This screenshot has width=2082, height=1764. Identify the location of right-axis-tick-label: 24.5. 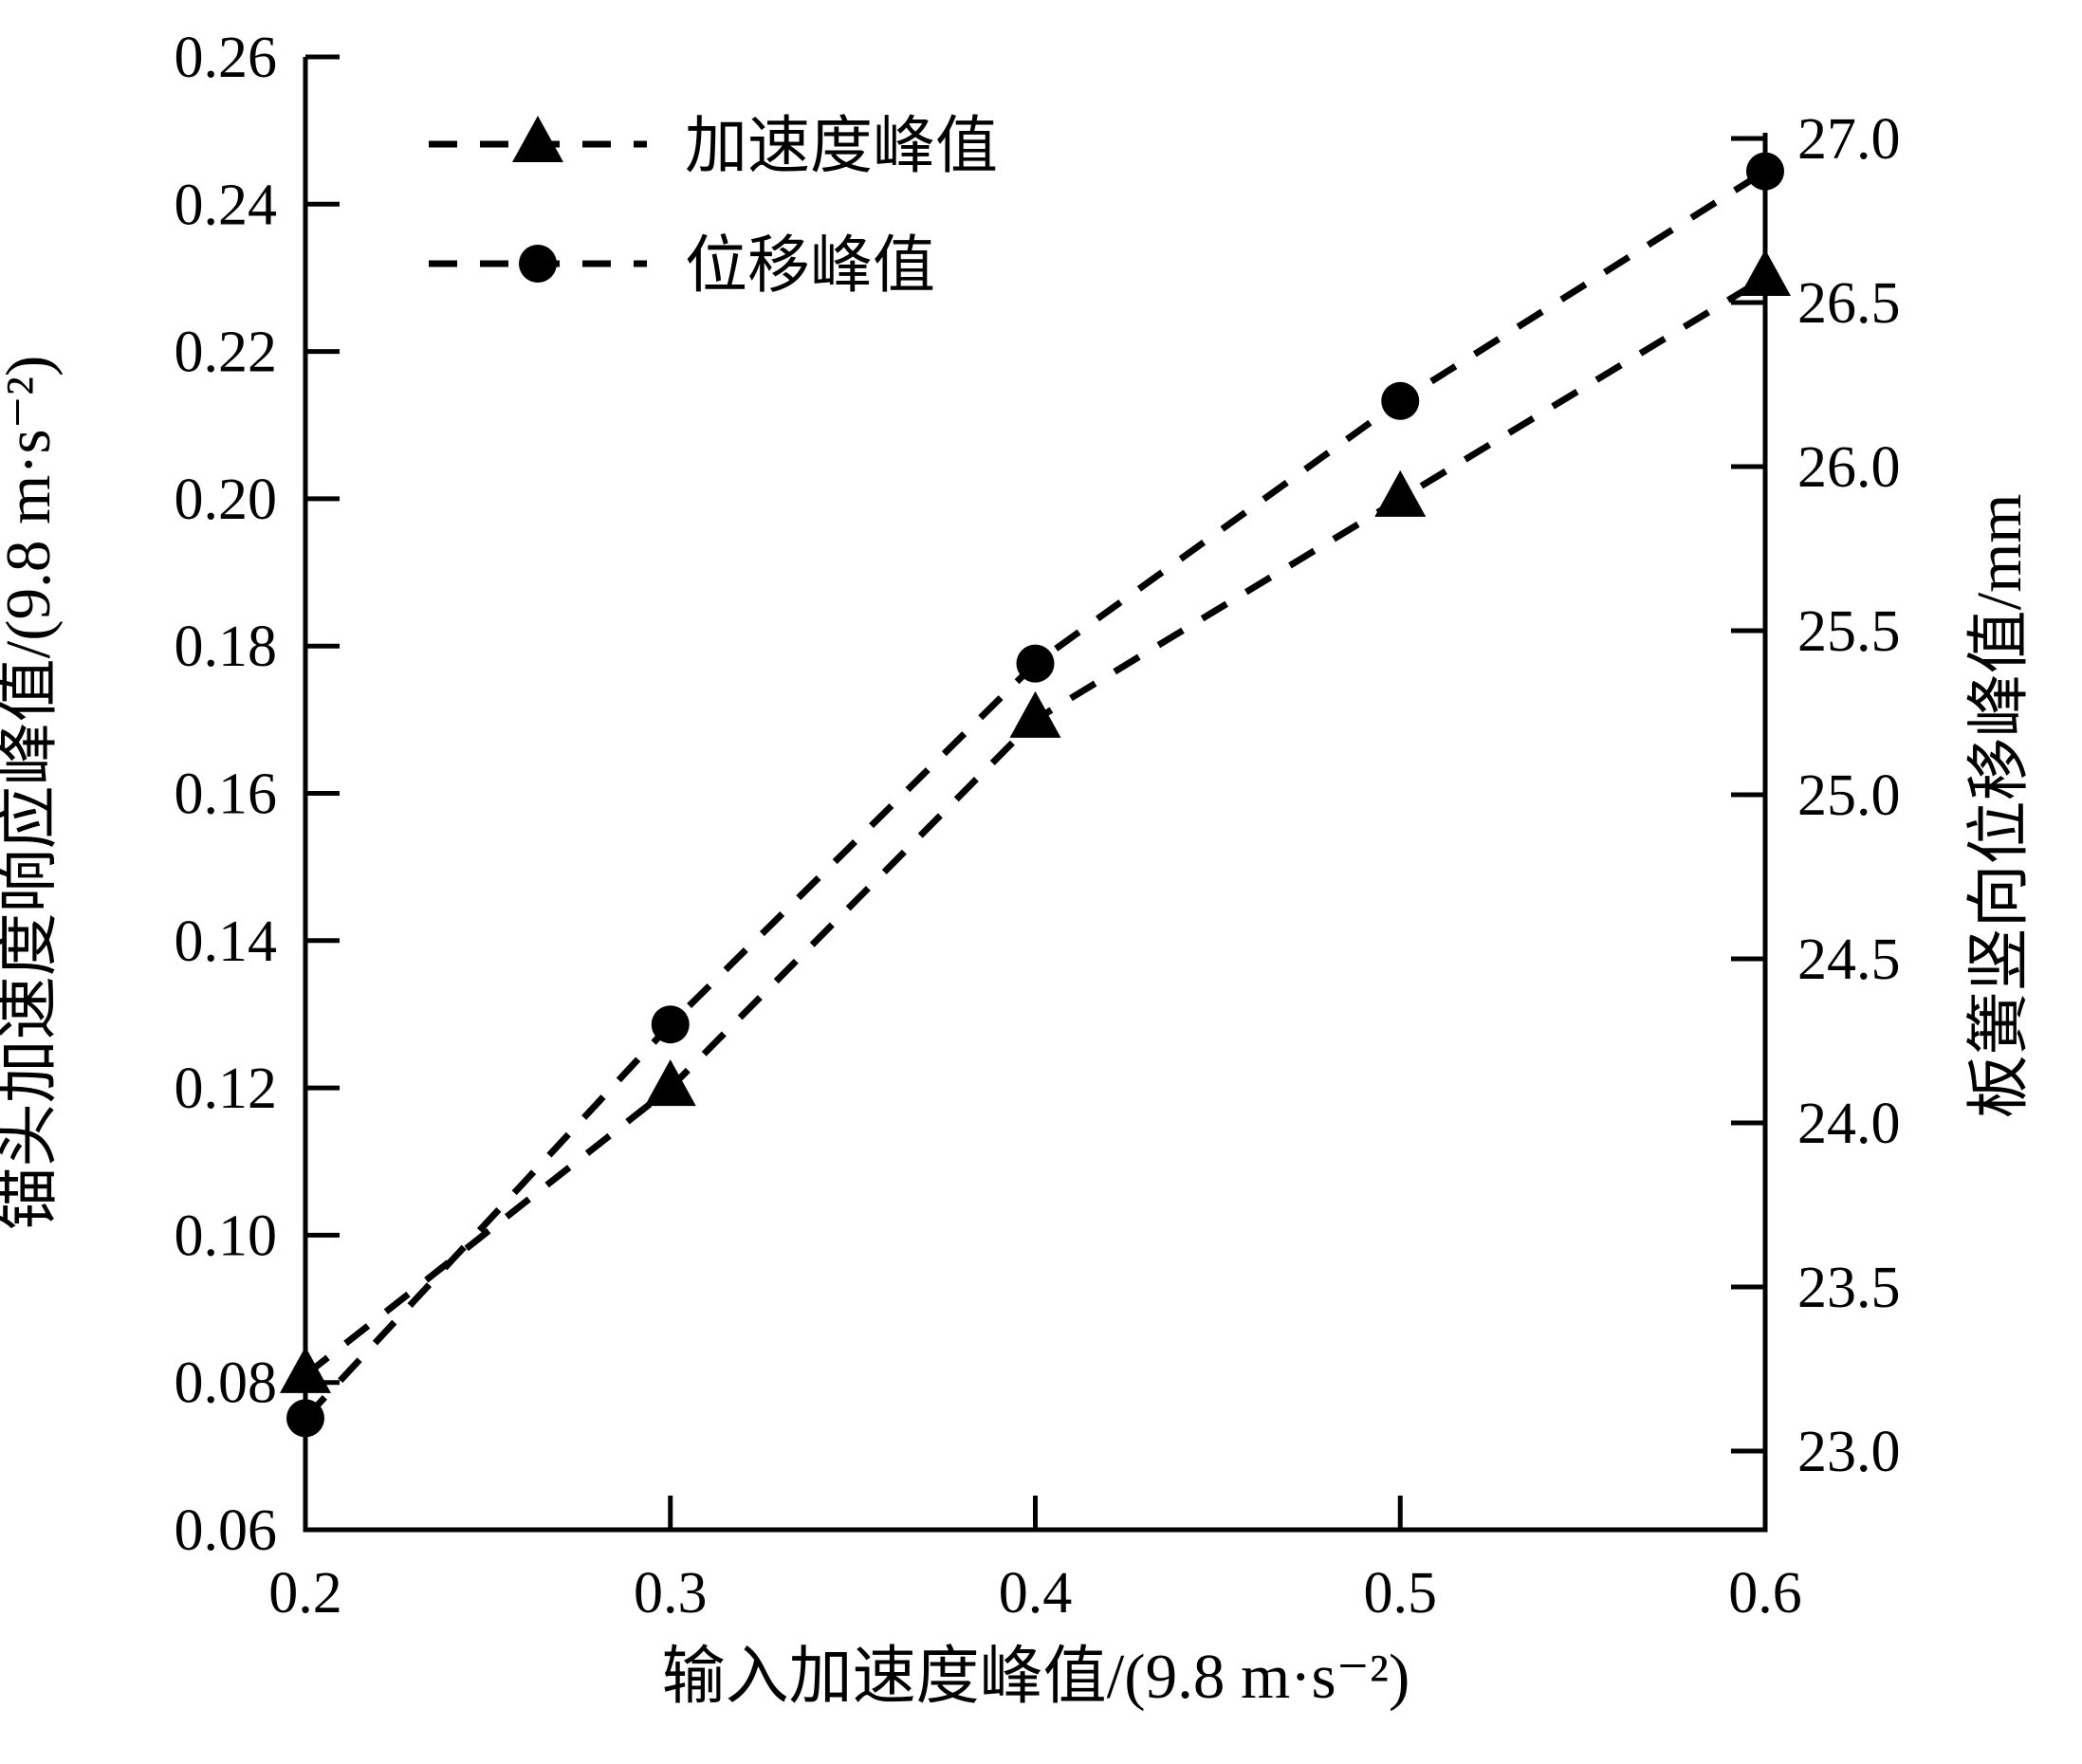
(1849, 960).